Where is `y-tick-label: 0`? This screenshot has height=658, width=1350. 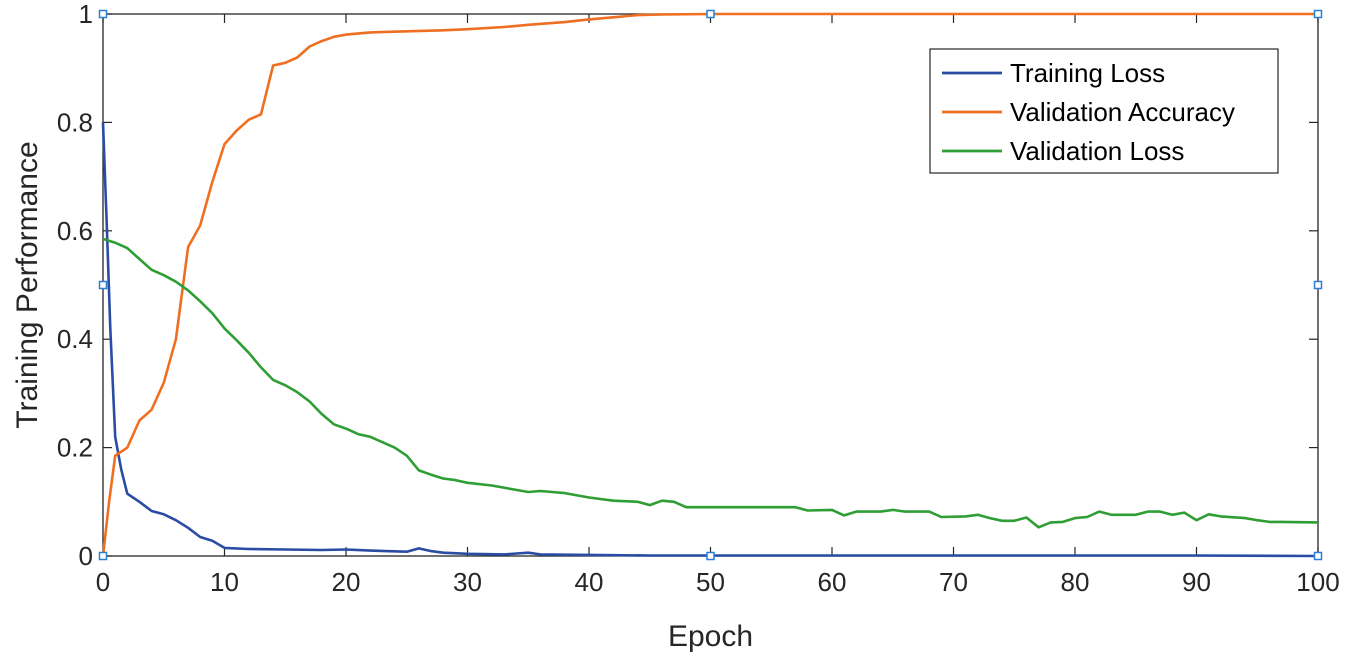 y-tick-label: 0 is located at coordinates (86, 556).